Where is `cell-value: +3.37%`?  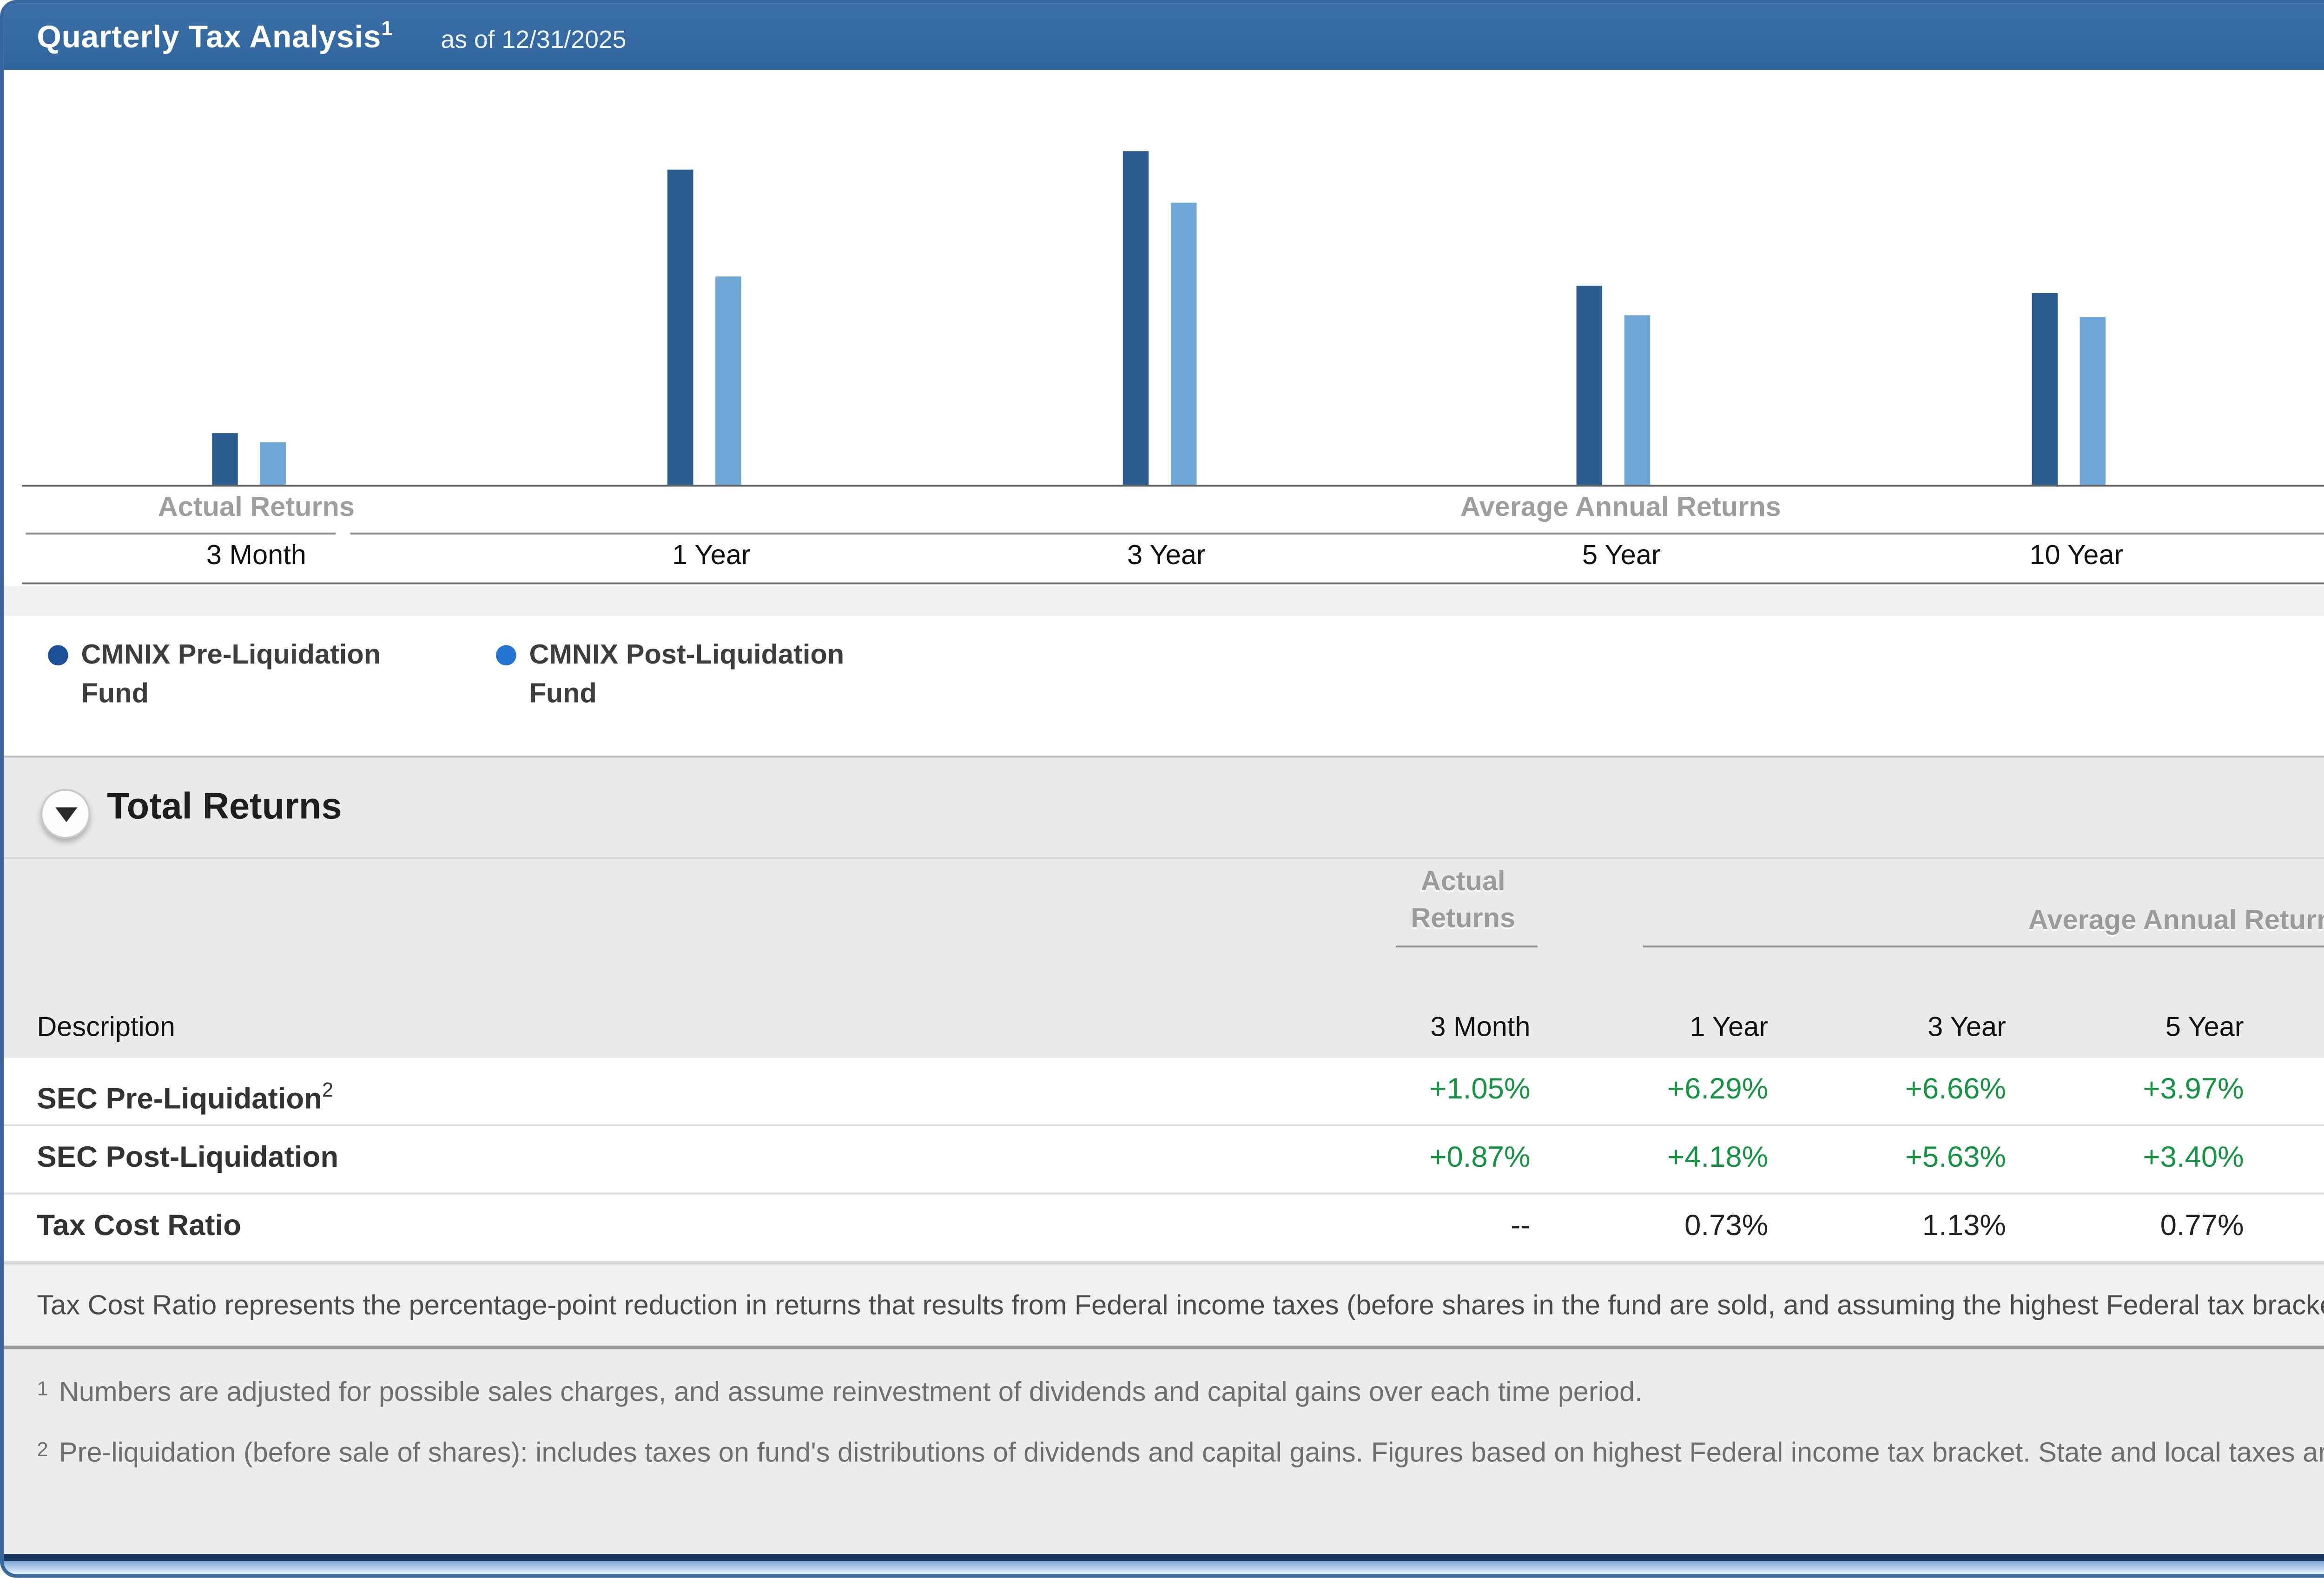
cell-value: +3.37% is located at coordinates (2284, 1159).